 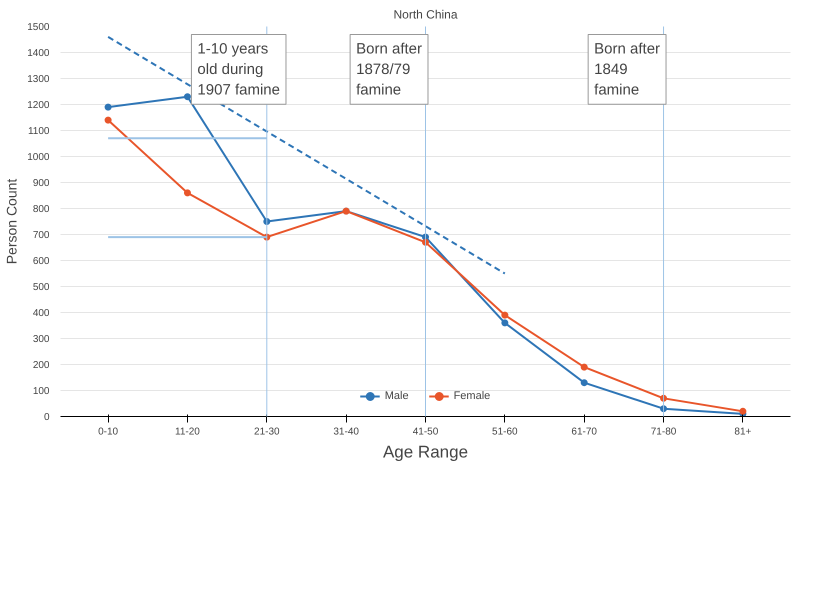 I want to click on y-tick-label: 100, so click(x=41, y=391).